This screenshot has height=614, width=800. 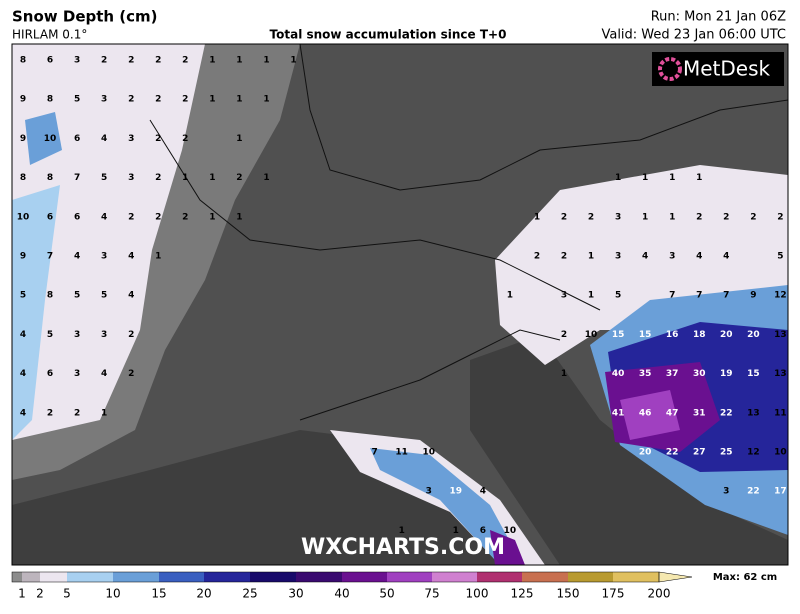 What do you see at coordinates (613, 594) in the screenshot?
I see `colorbar-label: 175` at bounding box center [613, 594].